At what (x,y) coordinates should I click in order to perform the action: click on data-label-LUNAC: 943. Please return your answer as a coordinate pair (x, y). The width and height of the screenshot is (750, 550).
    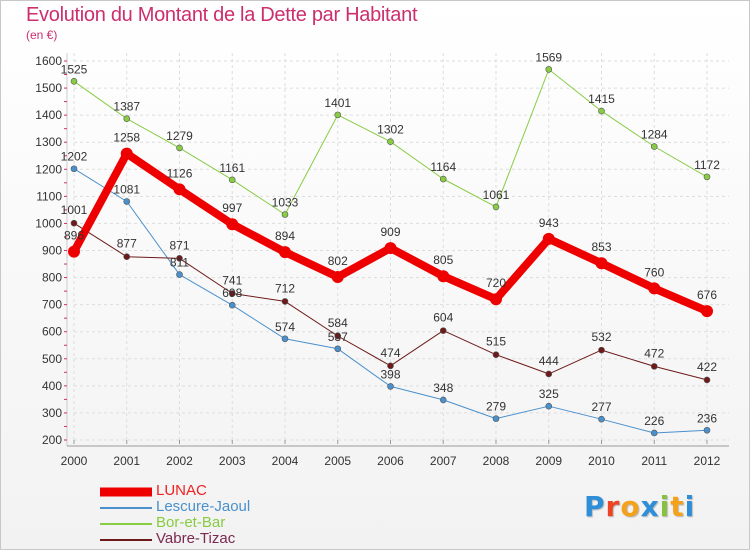
    Looking at the image, I should click on (549, 223).